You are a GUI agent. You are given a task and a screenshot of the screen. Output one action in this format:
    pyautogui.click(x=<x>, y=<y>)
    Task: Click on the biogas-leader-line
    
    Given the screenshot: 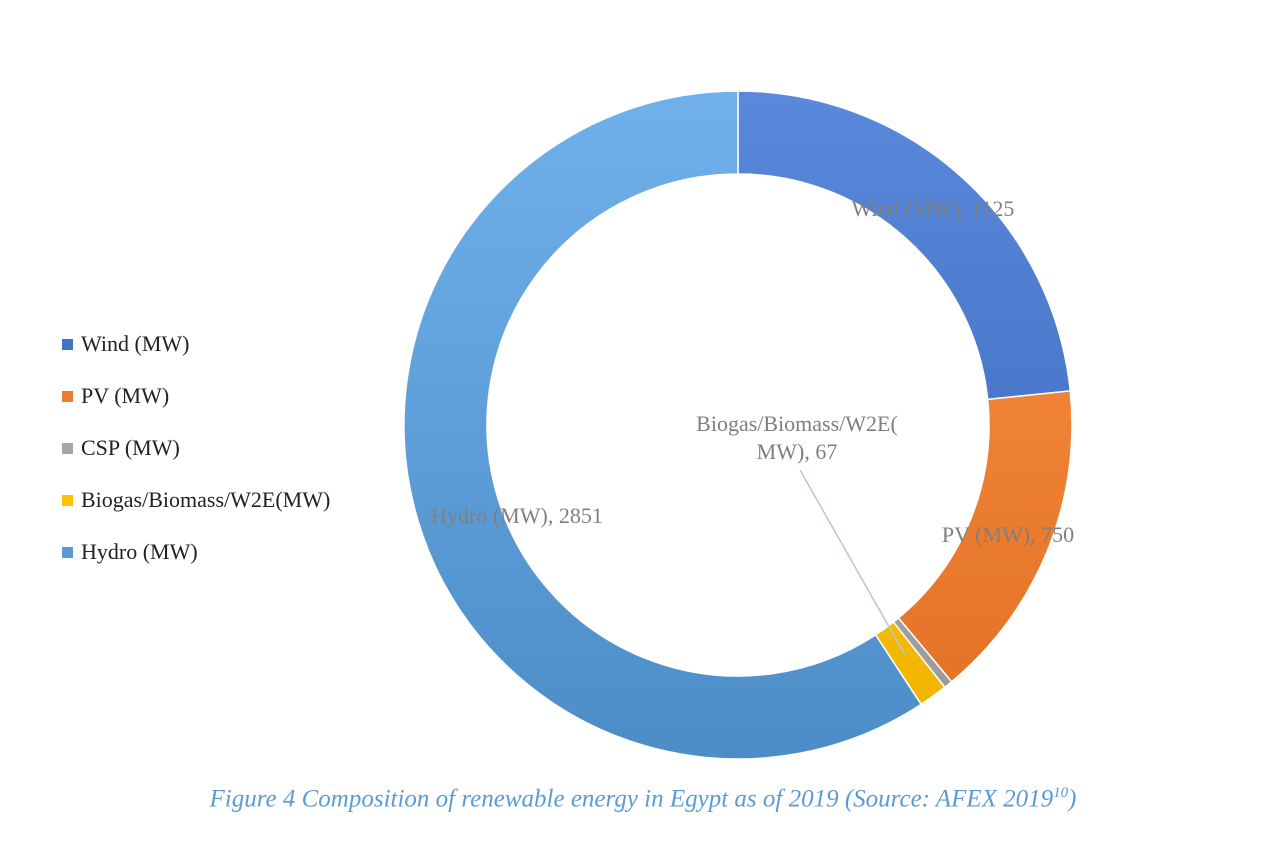 What is the action you would take?
    pyautogui.click(x=852, y=562)
    